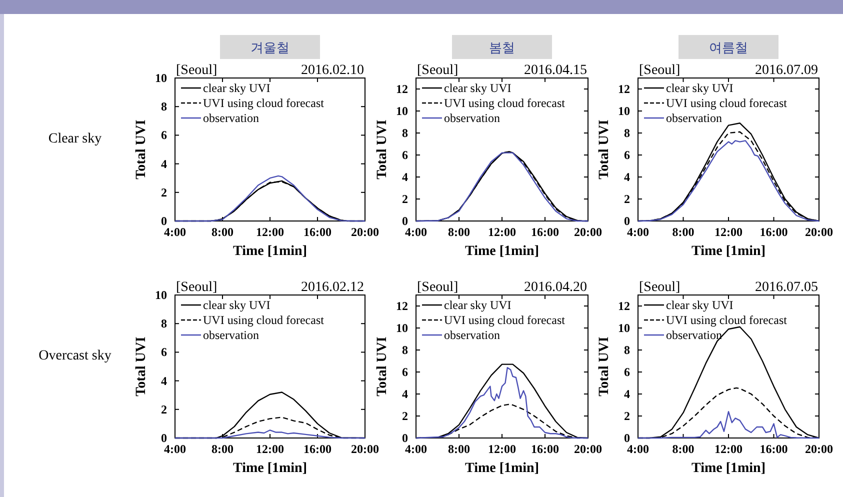 The height and width of the screenshot is (497, 843). Describe the element at coordinates (270, 48) in the screenshot. I see `text: 겨울철` at that location.